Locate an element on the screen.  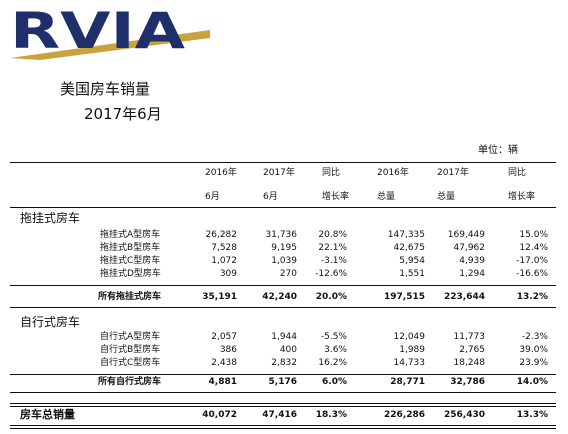
section-name: 自行式房车 is located at coordinates (50, 321).